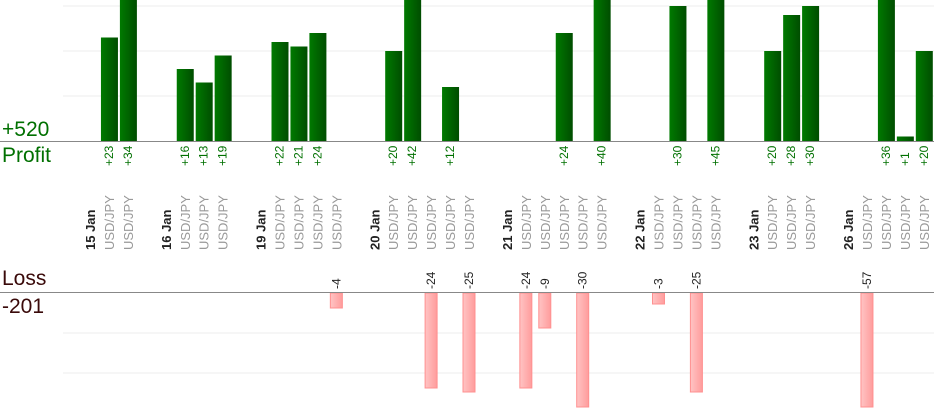 This screenshot has height=420, width=934. What do you see at coordinates (26, 129) in the screenshot?
I see `profit-total: +520` at bounding box center [26, 129].